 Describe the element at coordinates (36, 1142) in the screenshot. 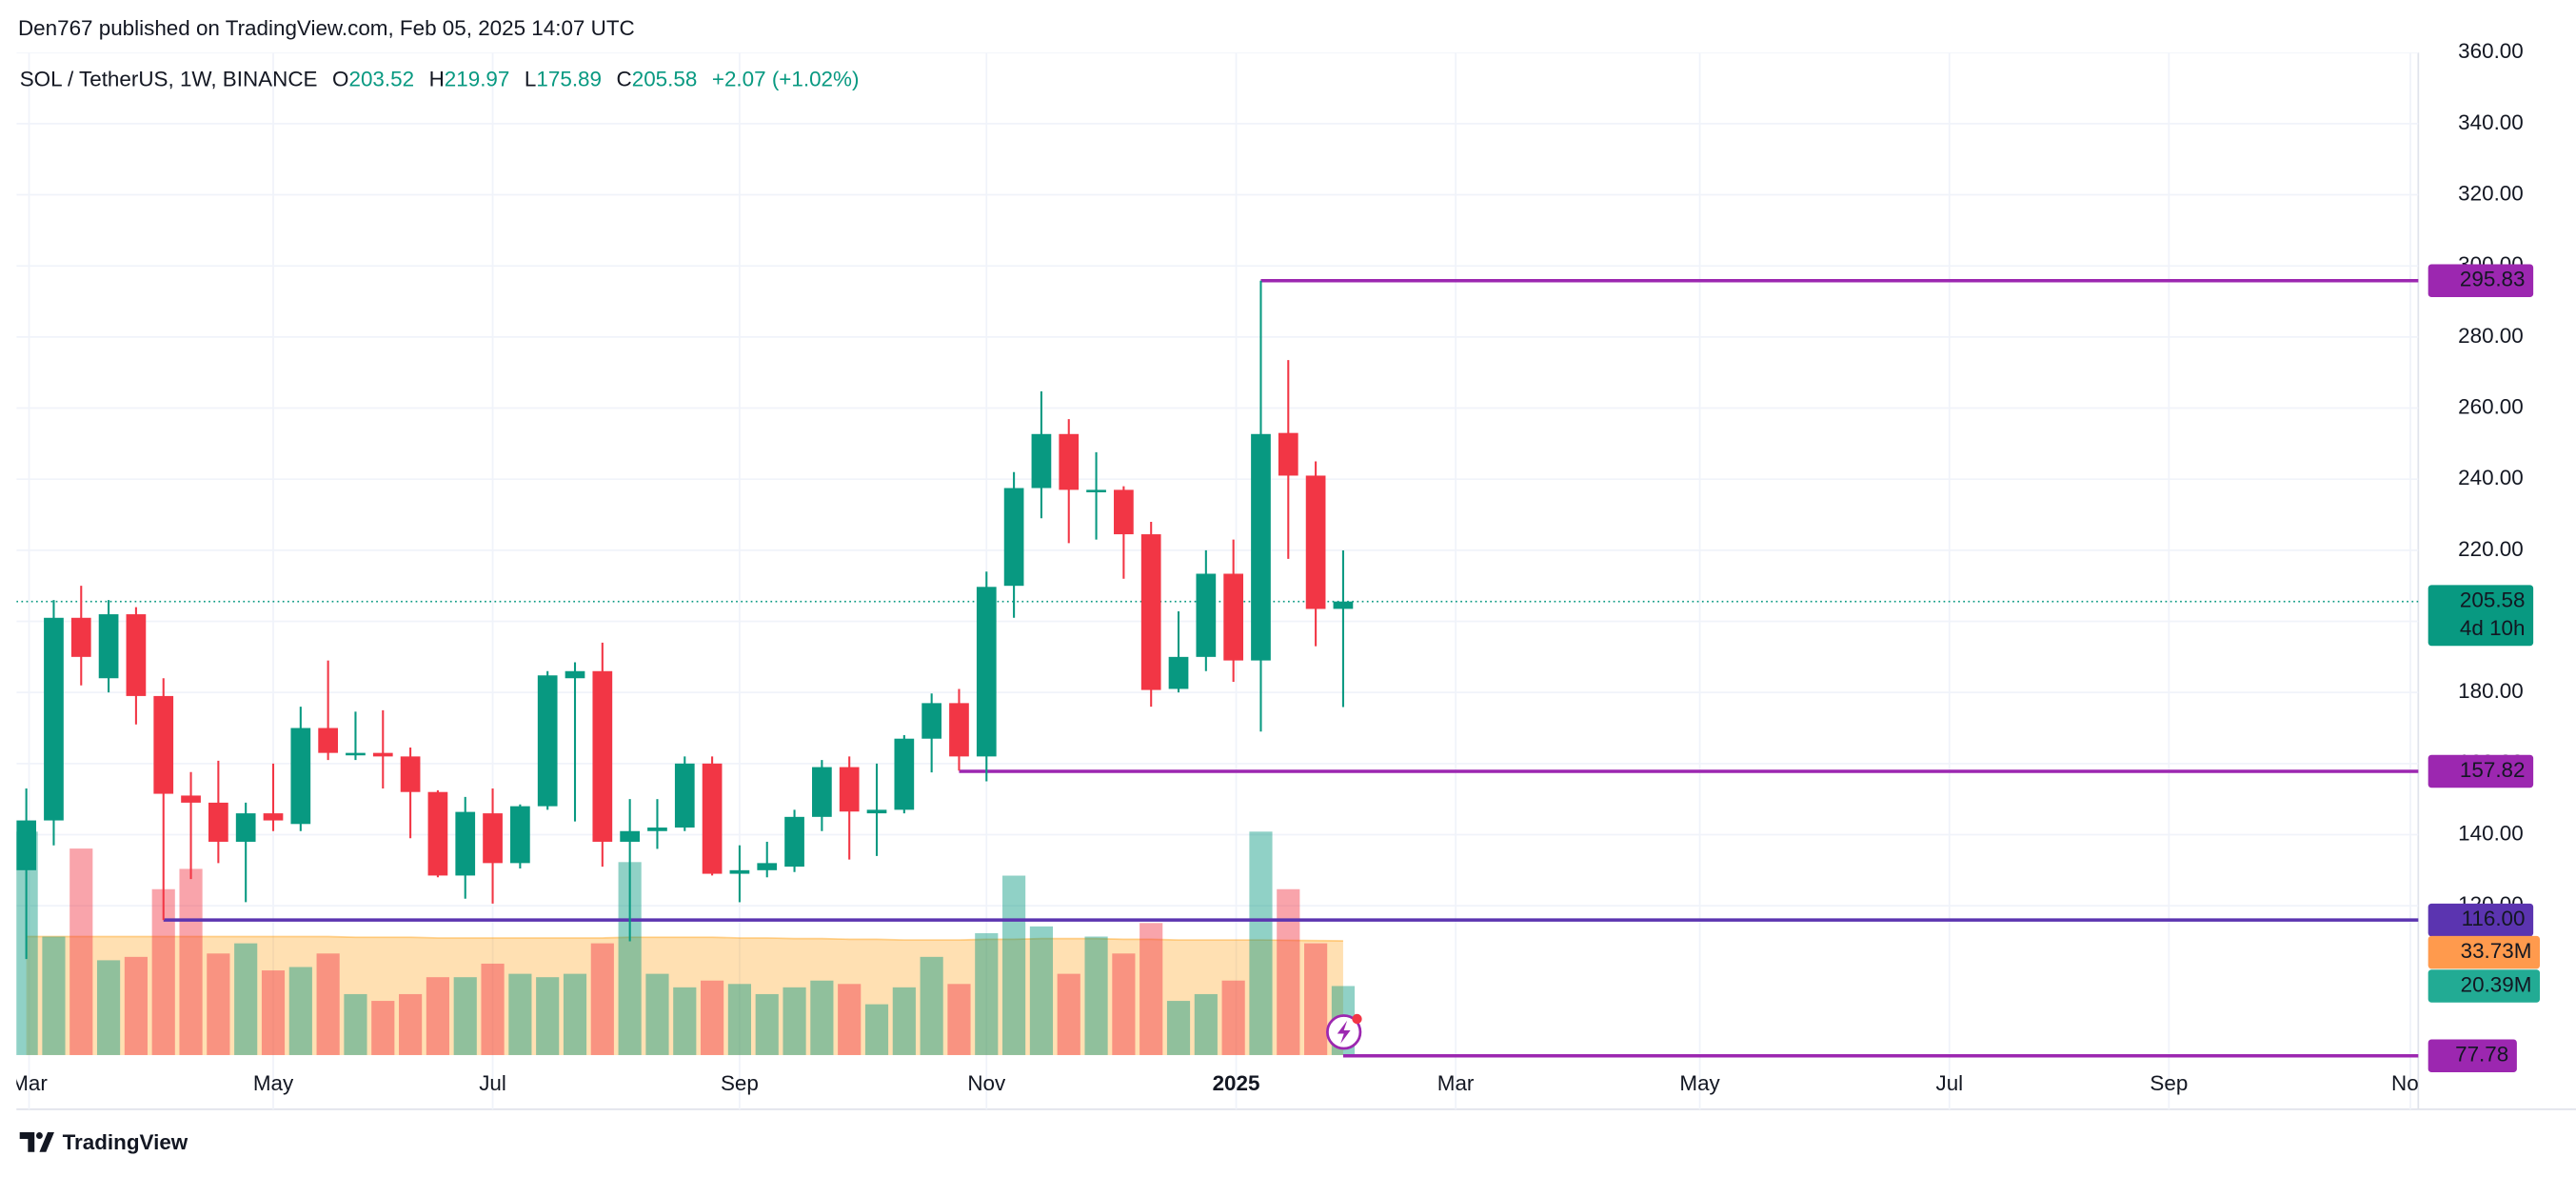

I see `brand-logo` at that location.